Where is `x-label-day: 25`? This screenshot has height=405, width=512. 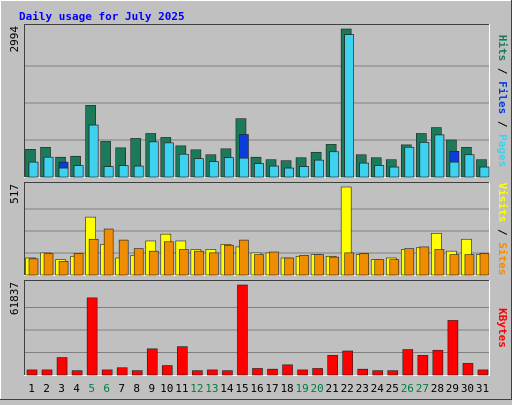 x-label-day: 25 is located at coordinates (392, 388).